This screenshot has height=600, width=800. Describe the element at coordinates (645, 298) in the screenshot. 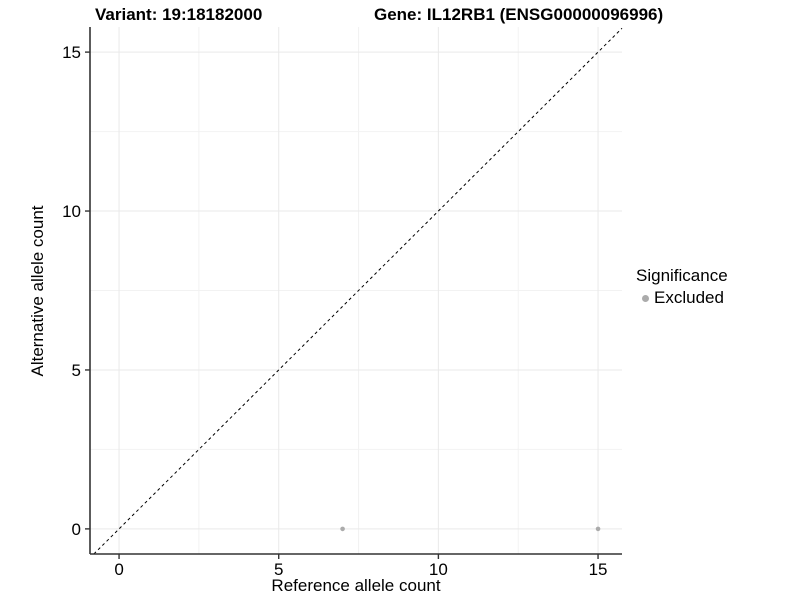

I see `legend-point-icon` at that location.